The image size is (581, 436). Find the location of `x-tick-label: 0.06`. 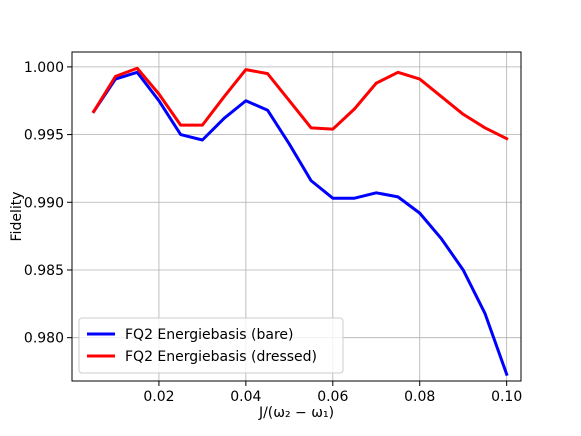

x-tick-label: 0.06 is located at coordinates (332, 397).